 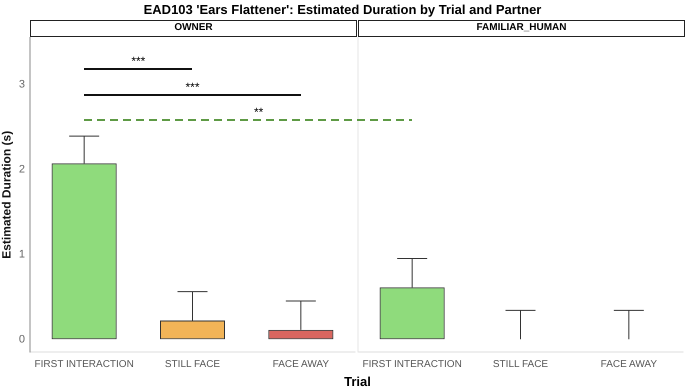 I want to click on y-axis-title: Estimated Duration (s), so click(x=7, y=195).